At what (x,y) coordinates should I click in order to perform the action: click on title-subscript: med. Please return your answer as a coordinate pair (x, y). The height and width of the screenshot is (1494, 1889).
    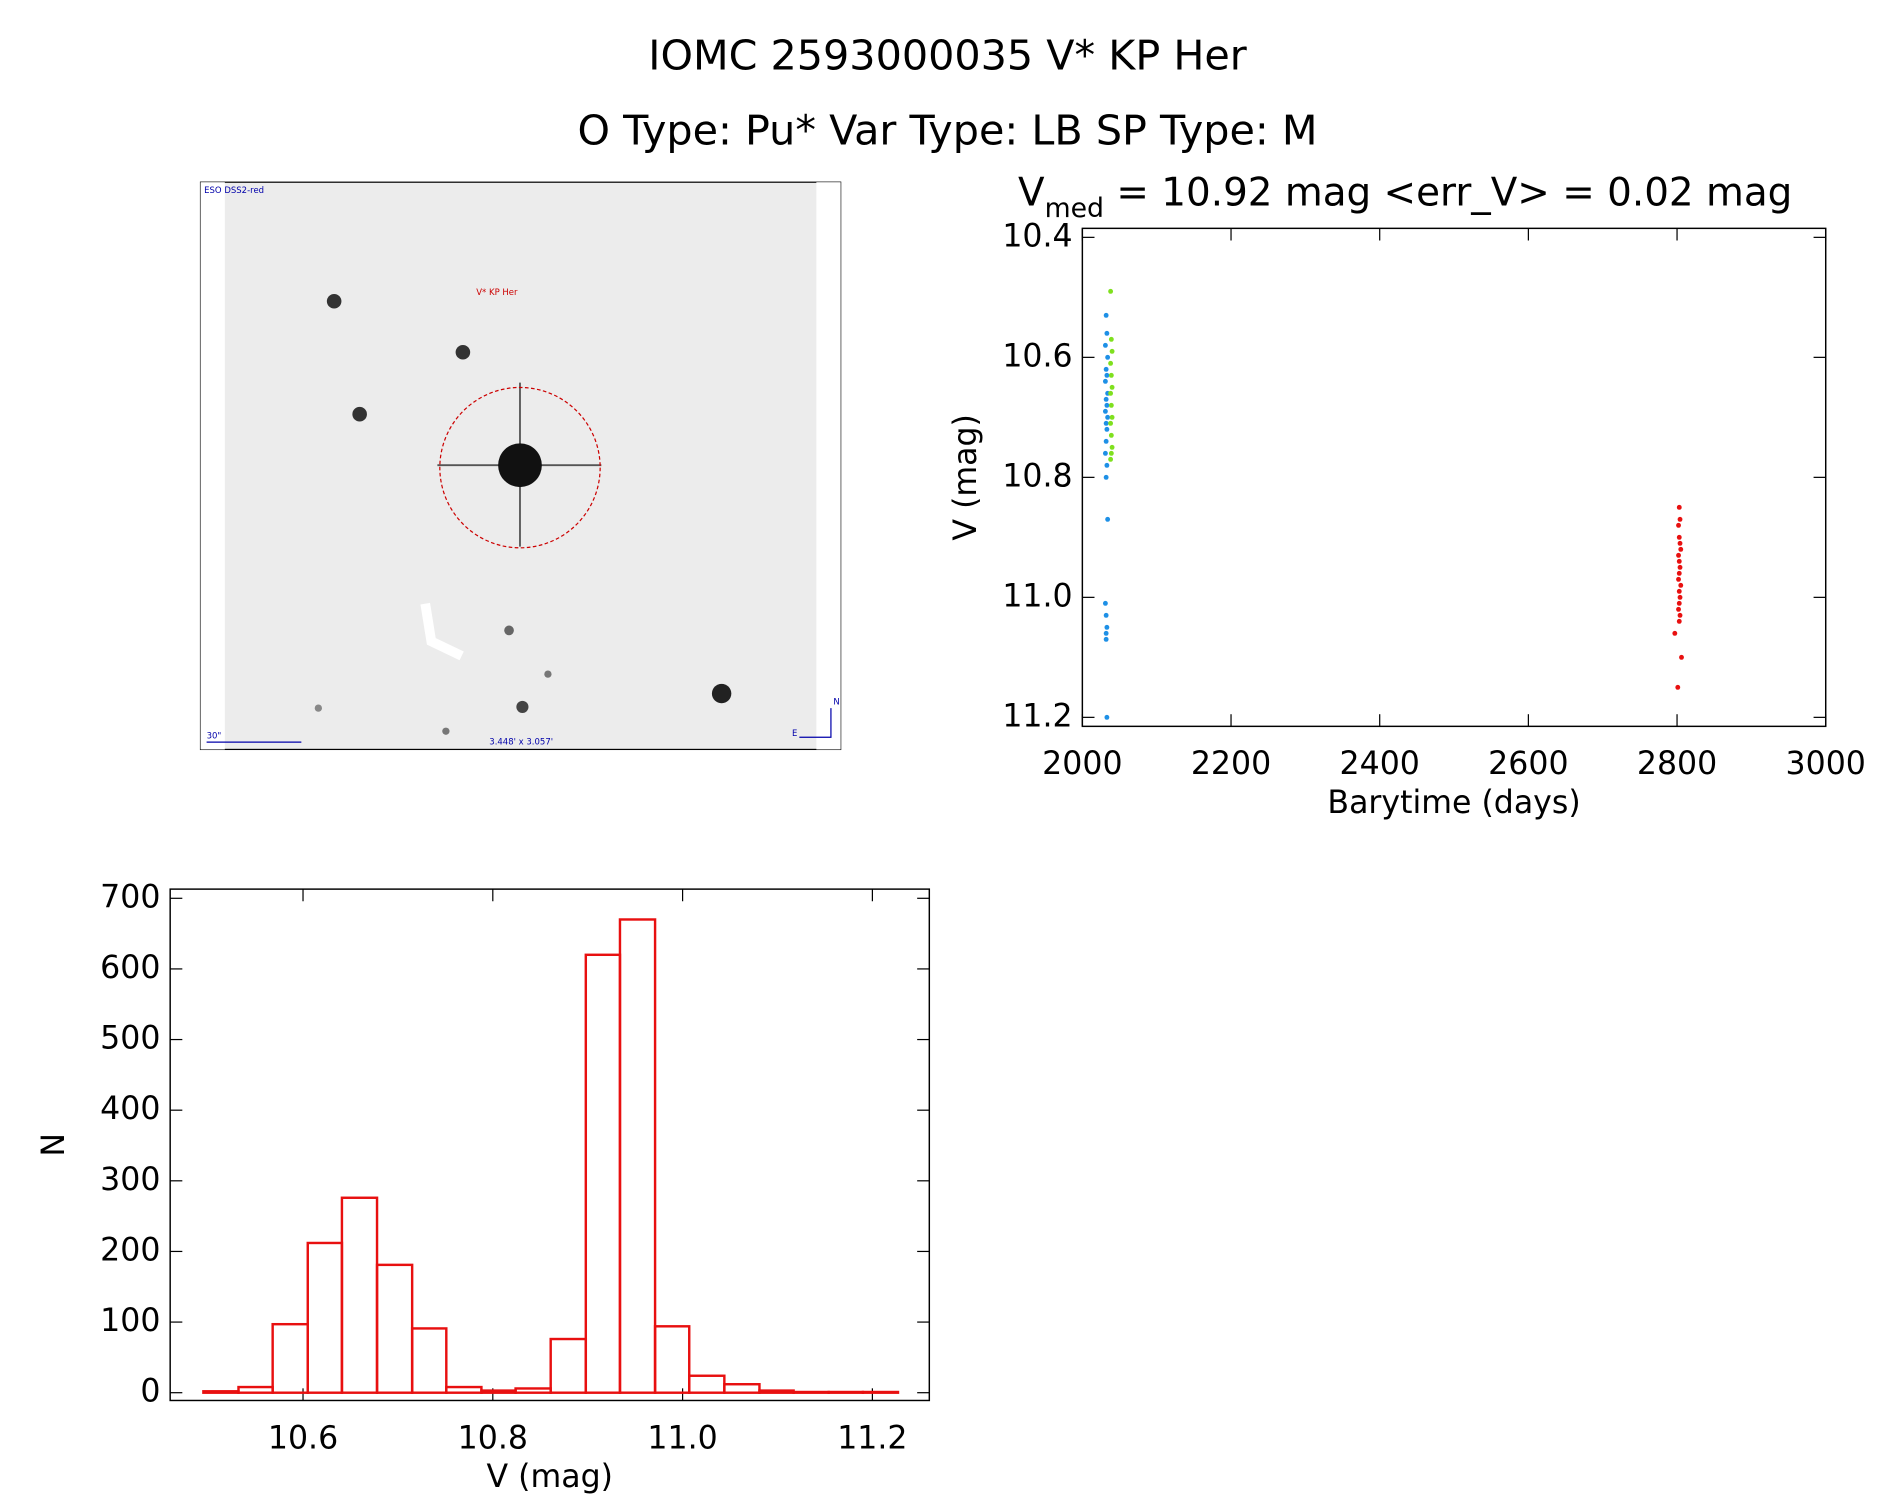
    Looking at the image, I should click on (1074, 207).